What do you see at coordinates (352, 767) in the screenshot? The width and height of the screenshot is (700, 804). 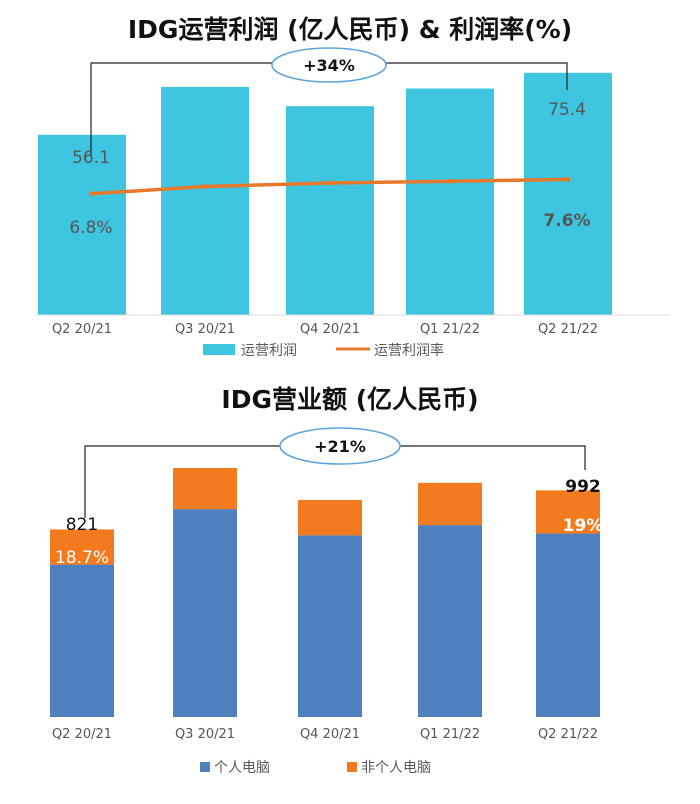 I see `chart2-legend-swatch-nonpc` at bounding box center [352, 767].